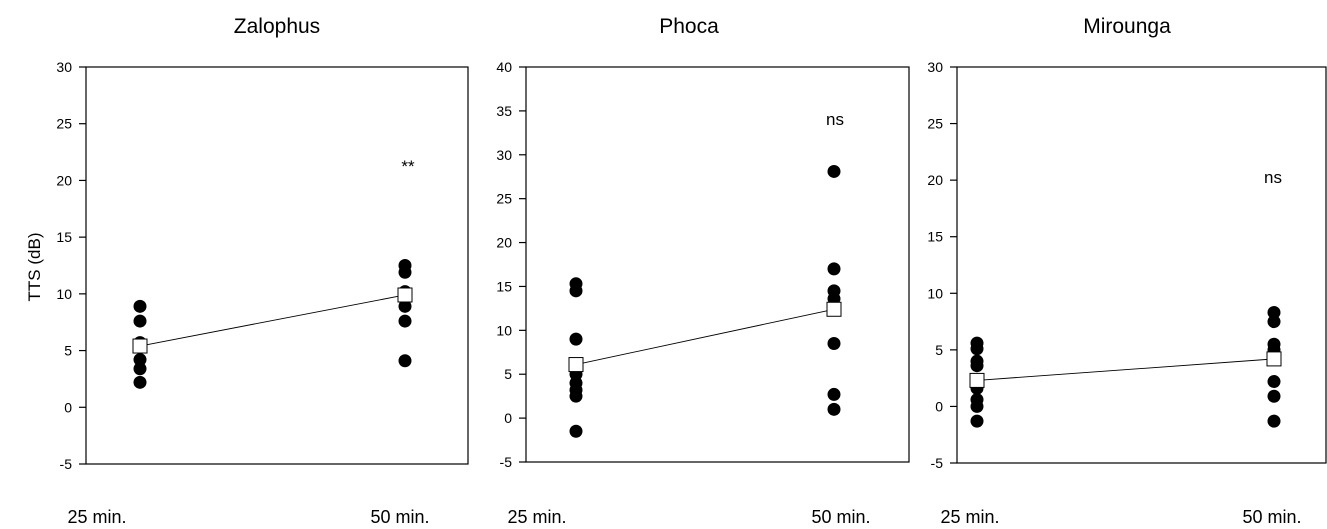 The image size is (1327, 529). What do you see at coordinates (689, 26) in the screenshot?
I see `chart-title: Phoca` at bounding box center [689, 26].